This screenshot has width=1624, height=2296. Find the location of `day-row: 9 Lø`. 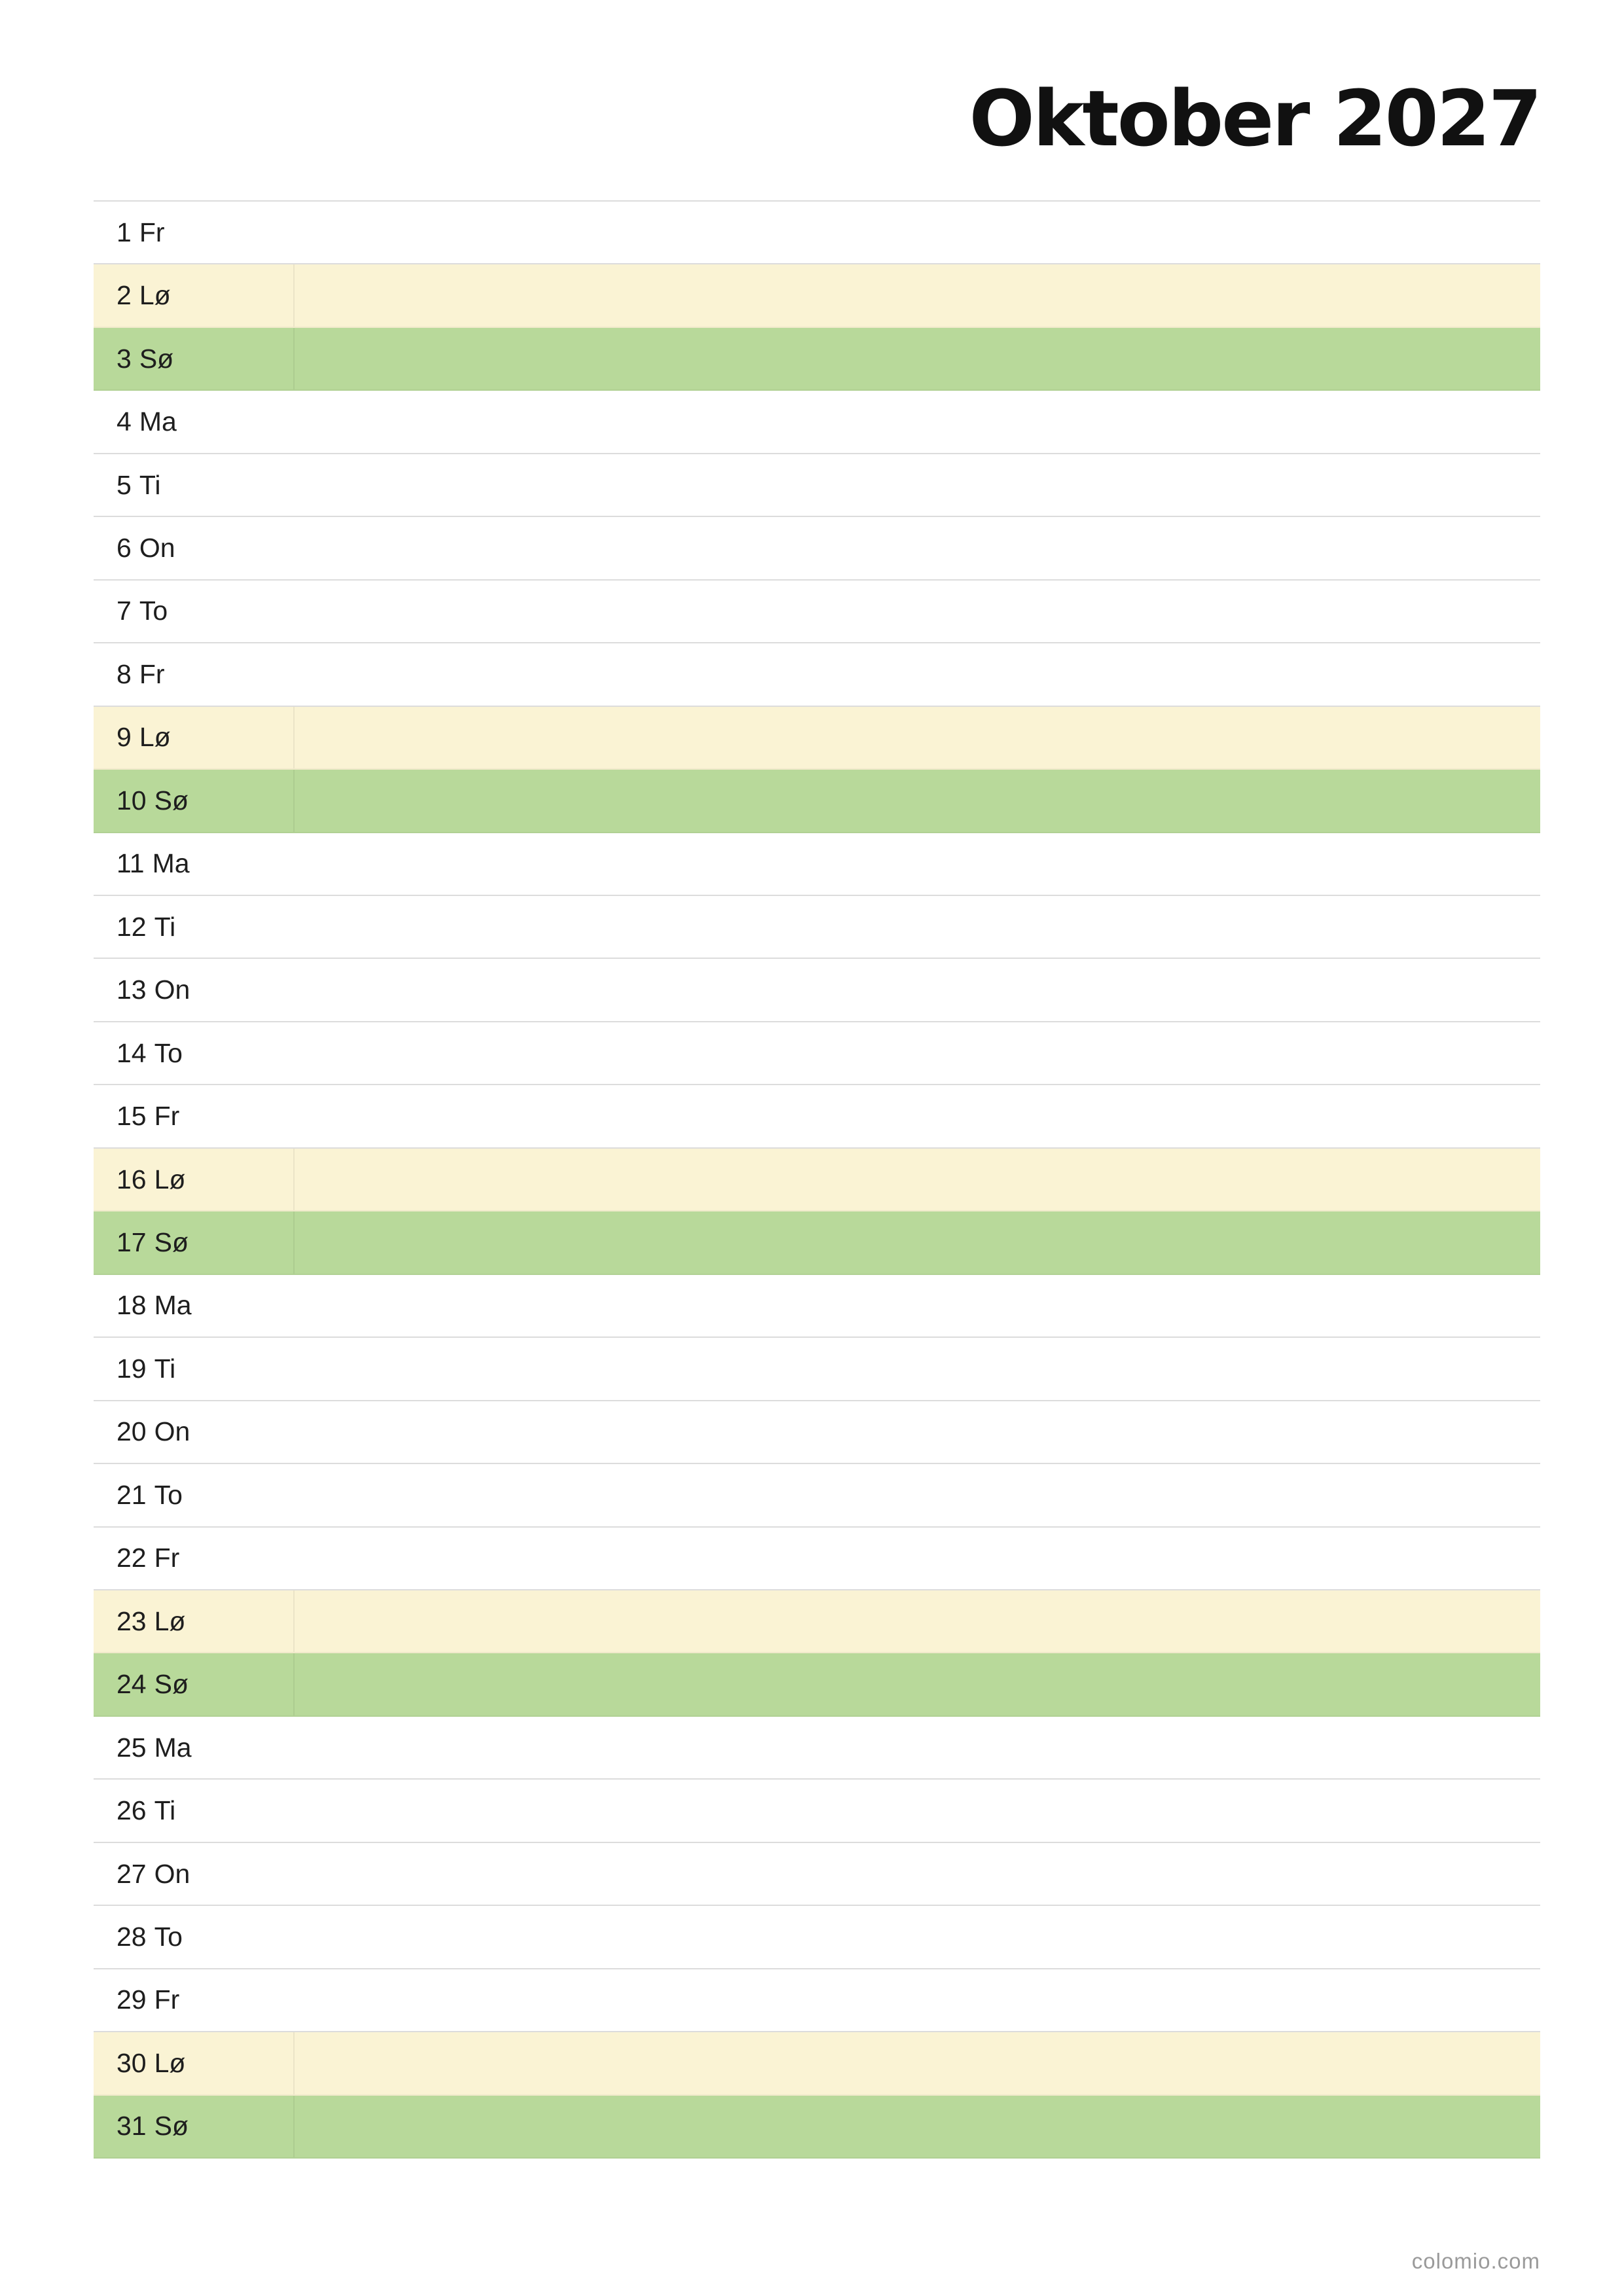

day-row: 9 Lø is located at coordinates (817, 738).